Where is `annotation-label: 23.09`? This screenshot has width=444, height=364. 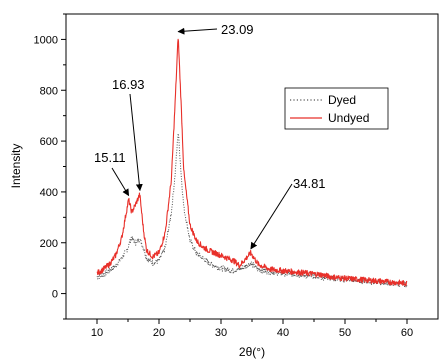 annotation-label: 23.09 is located at coordinates (237, 29).